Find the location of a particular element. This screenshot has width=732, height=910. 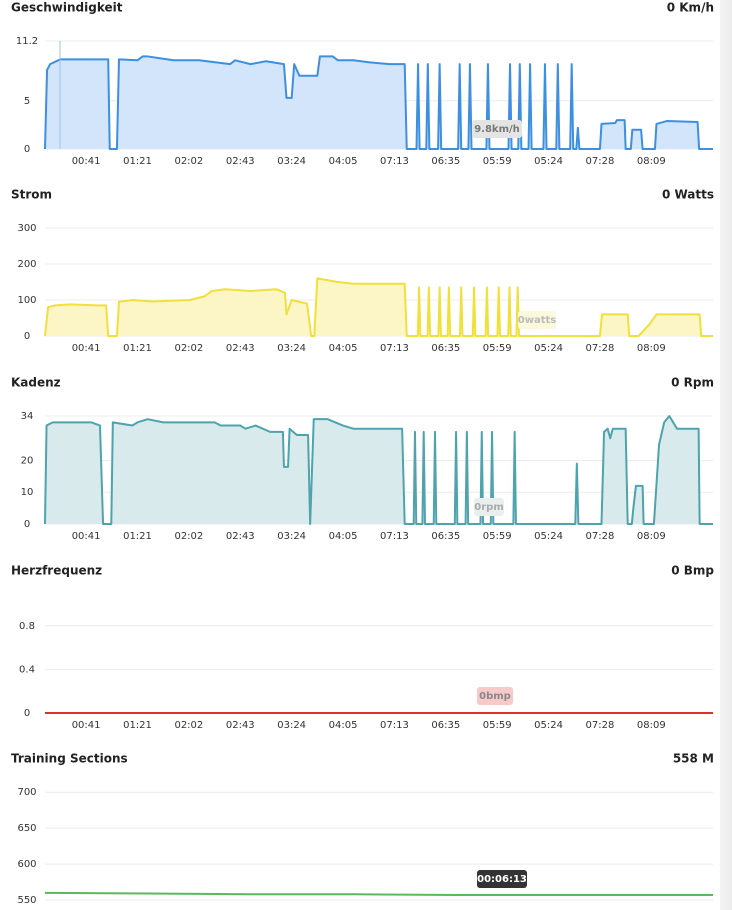

scroll-edge is located at coordinates (726, 455).